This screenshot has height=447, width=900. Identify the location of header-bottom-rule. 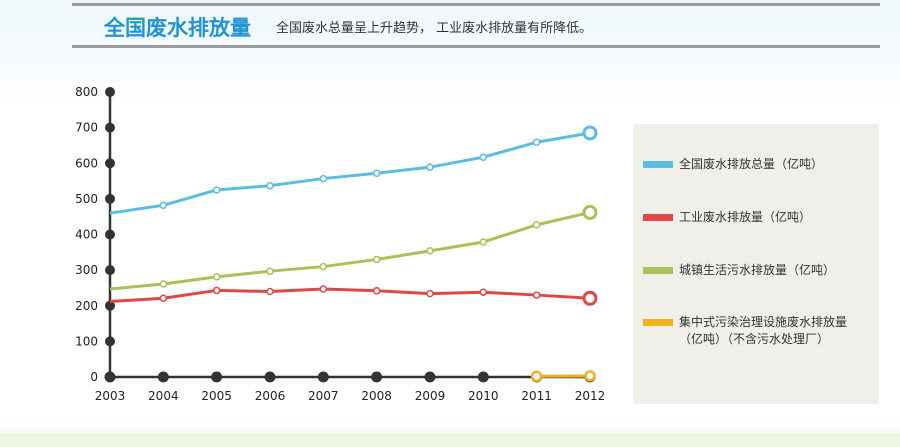
(476, 46).